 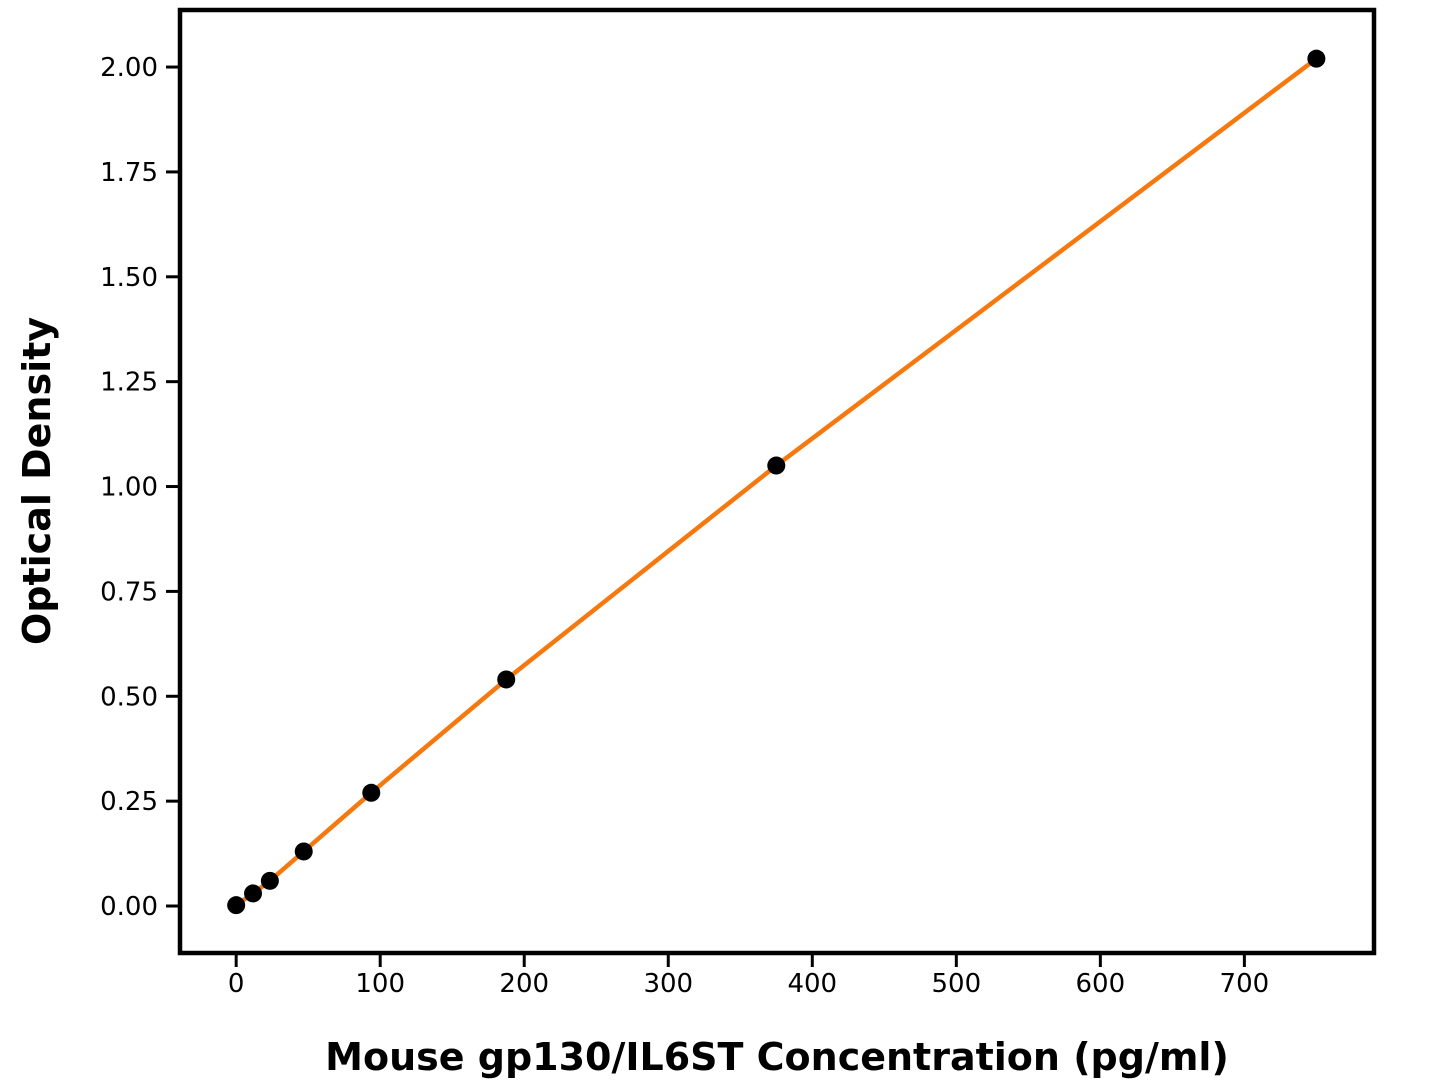 I want to click on x-axis-ticks, so click(x=740, y=961).